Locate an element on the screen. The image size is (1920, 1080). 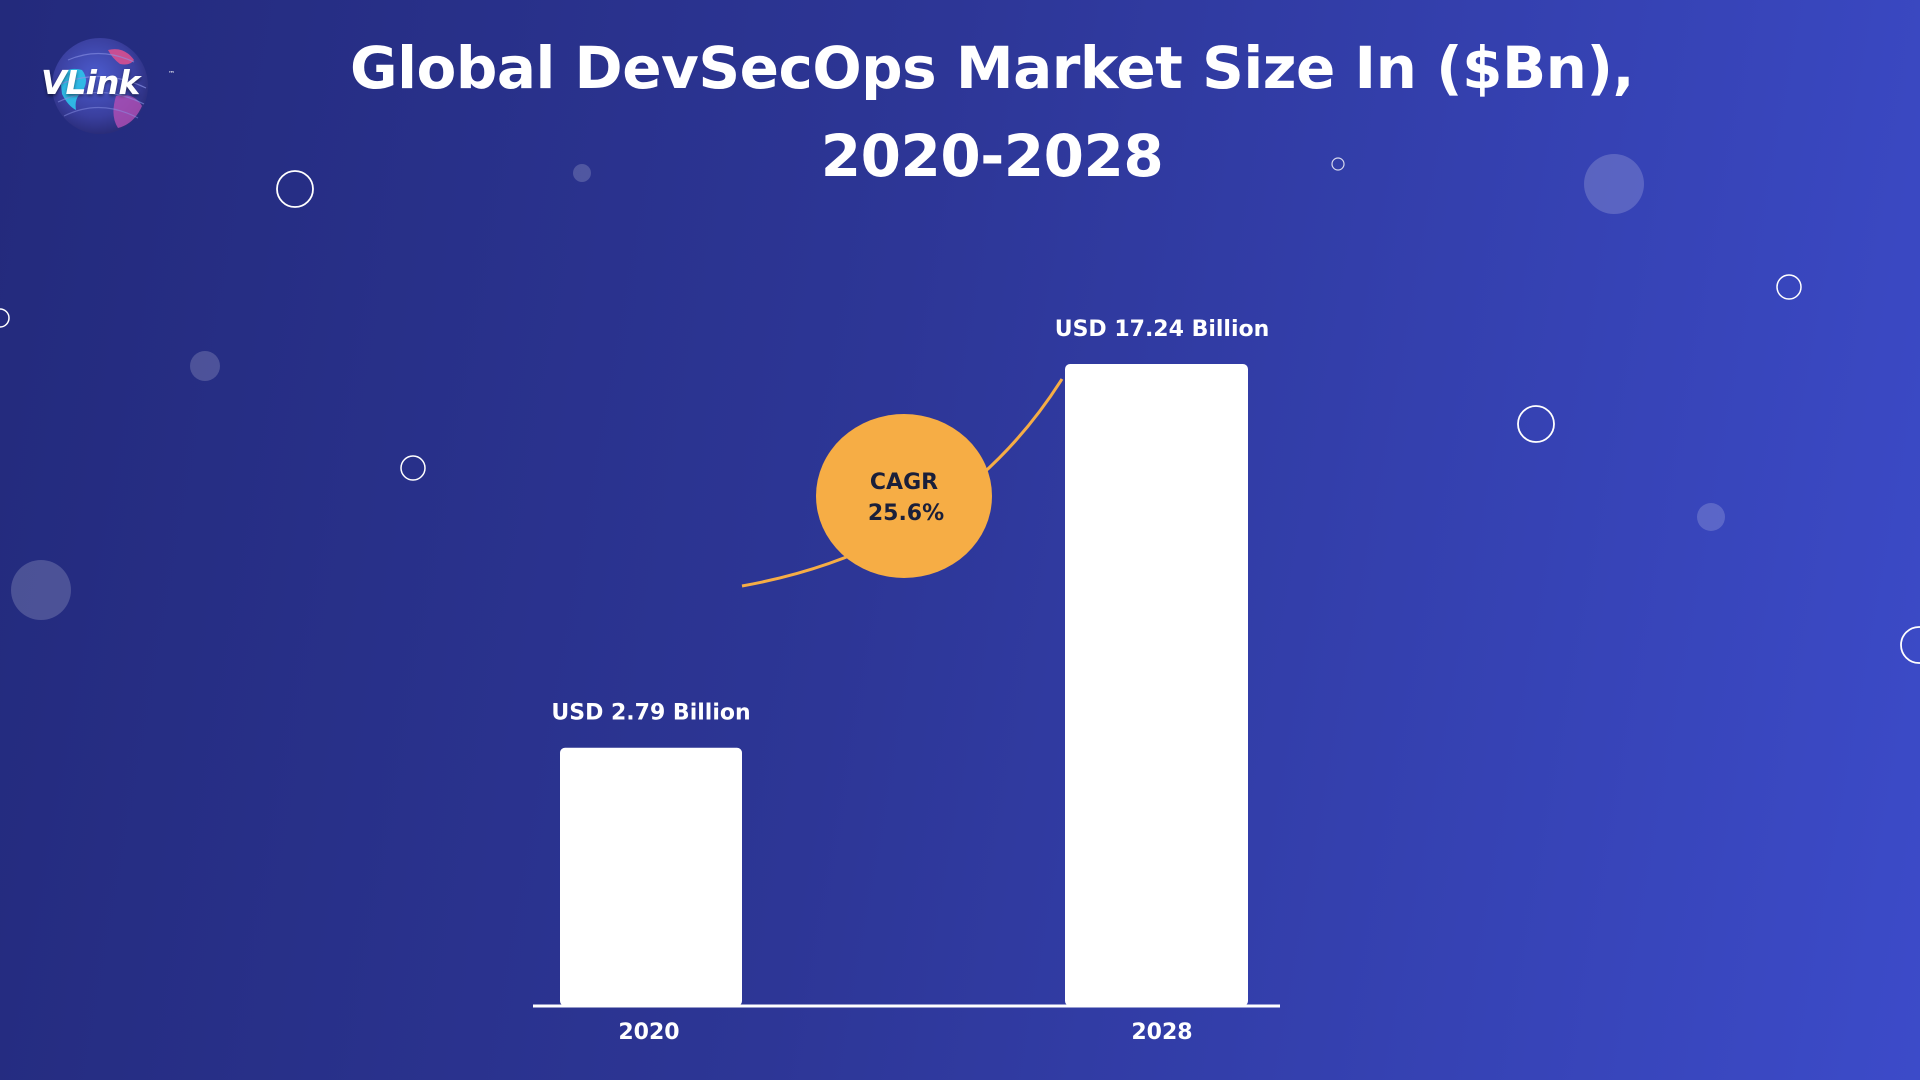
trademark-mark: ™ is located at coordinates (171, 74).